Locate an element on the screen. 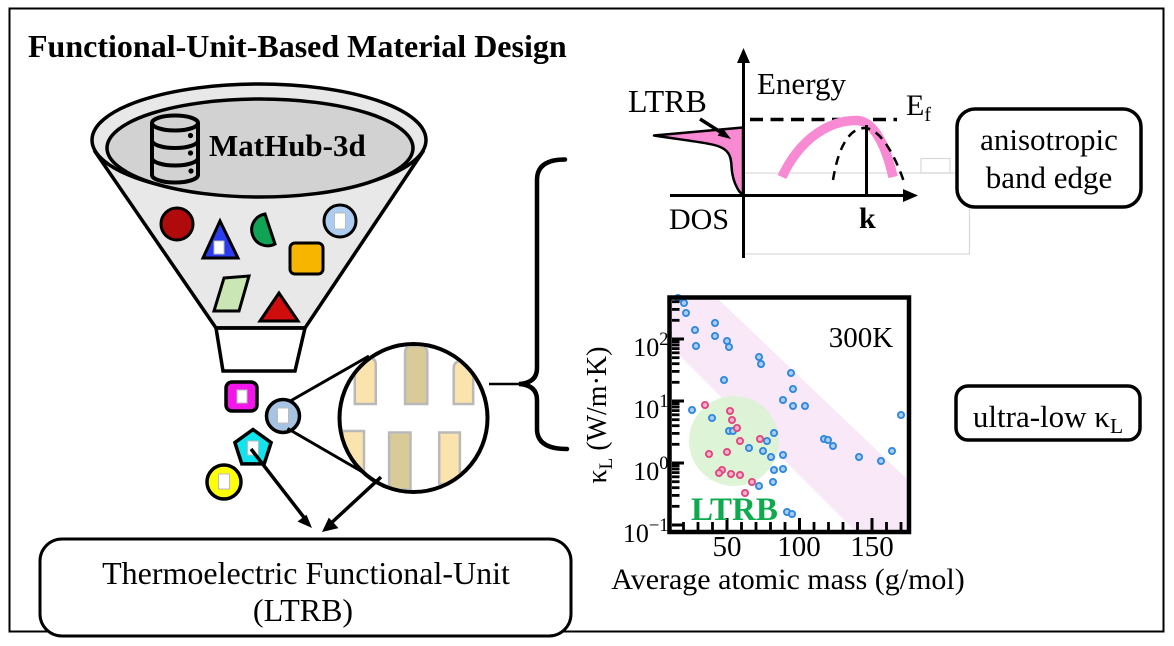 The image size is (1174, 646). svg-text: k is located at coordinates (867, 218).